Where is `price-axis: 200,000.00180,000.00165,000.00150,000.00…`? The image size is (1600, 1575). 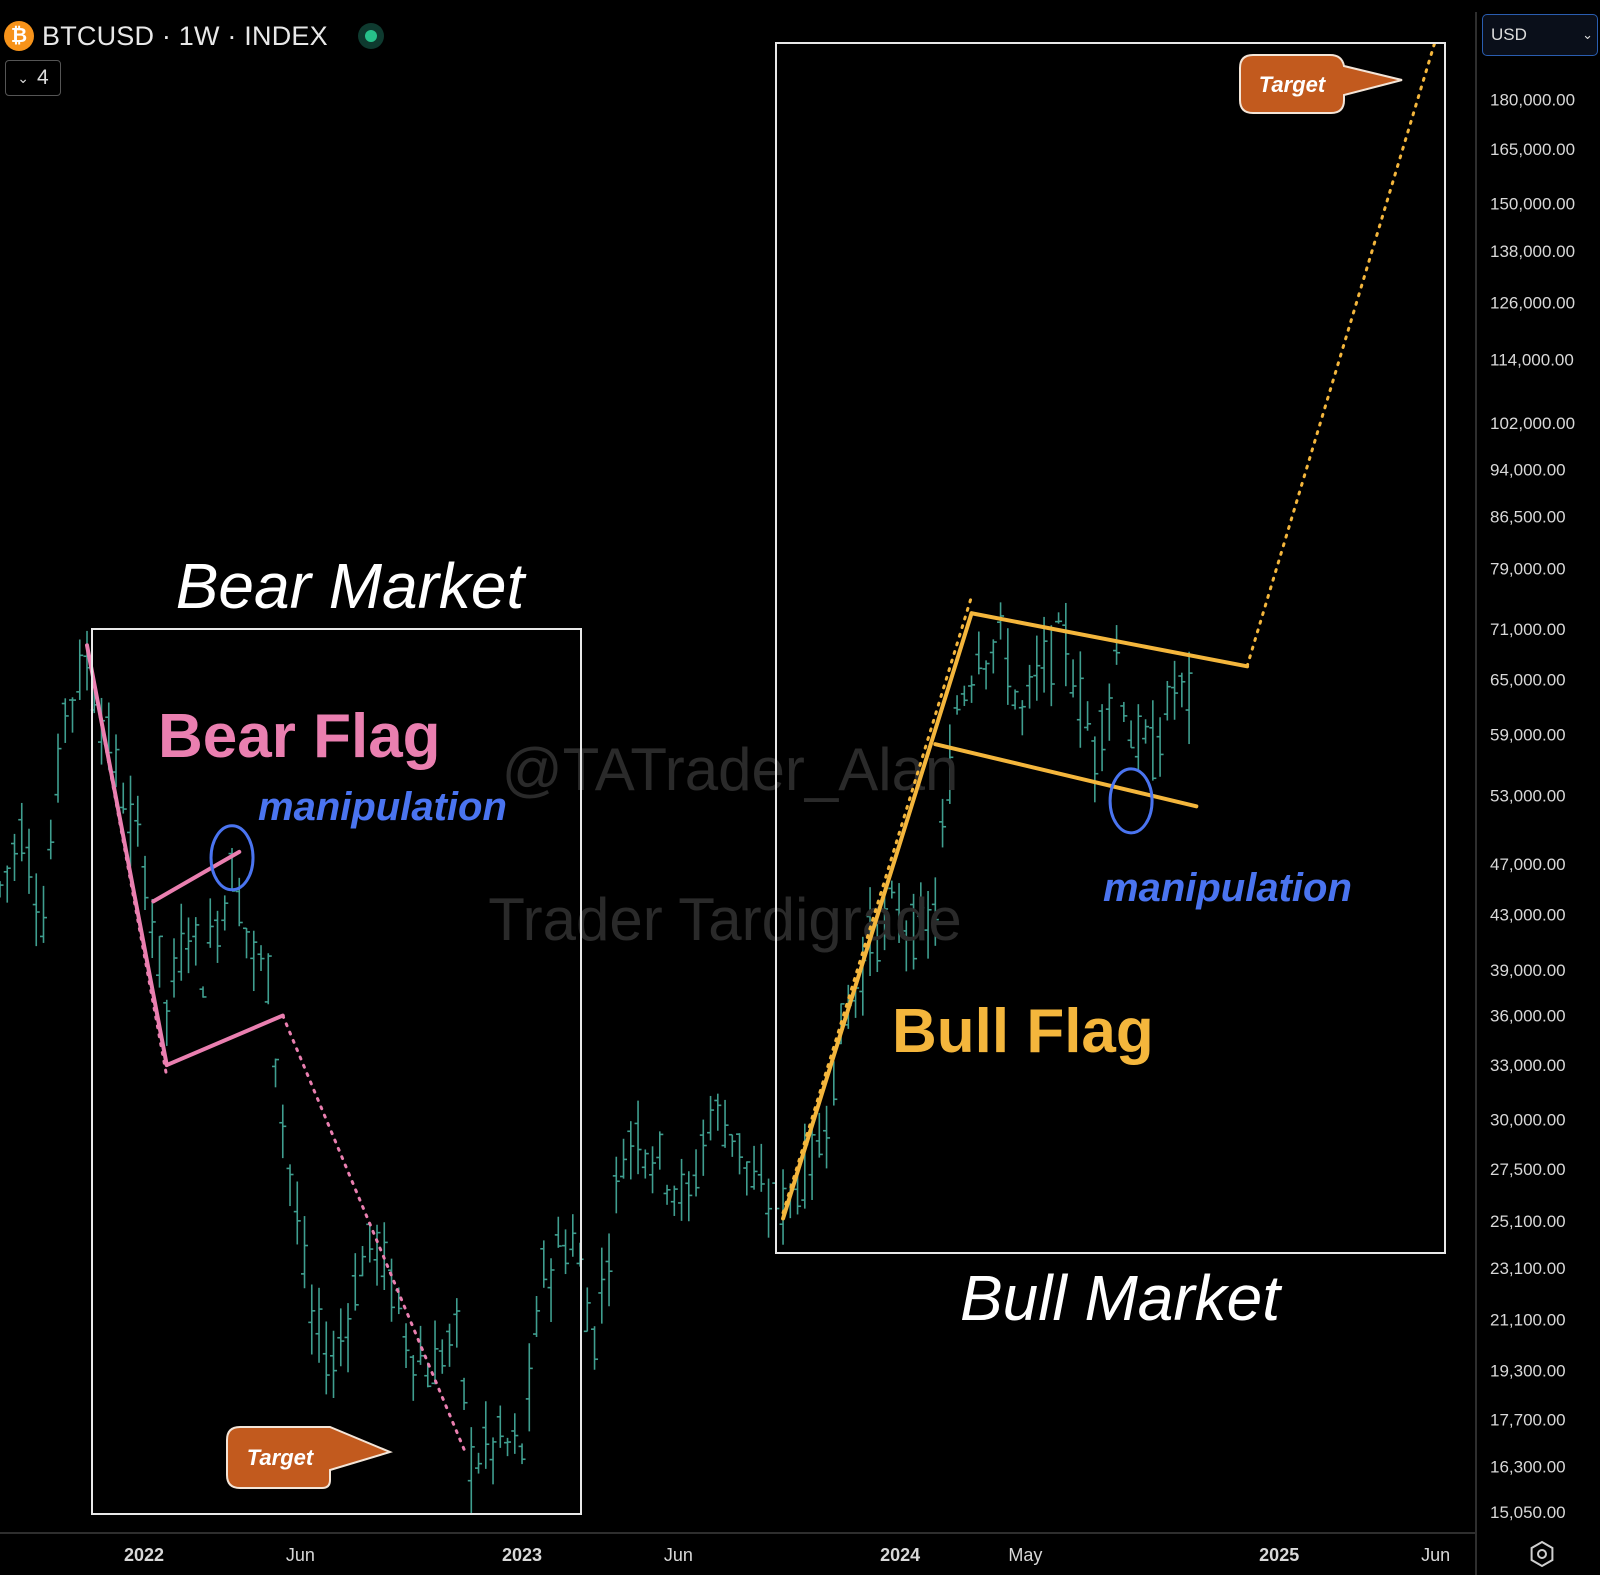 price-axis: 200,000.00180,000.00165,000.00150,000.00… is located at coordinates (1532, 776).